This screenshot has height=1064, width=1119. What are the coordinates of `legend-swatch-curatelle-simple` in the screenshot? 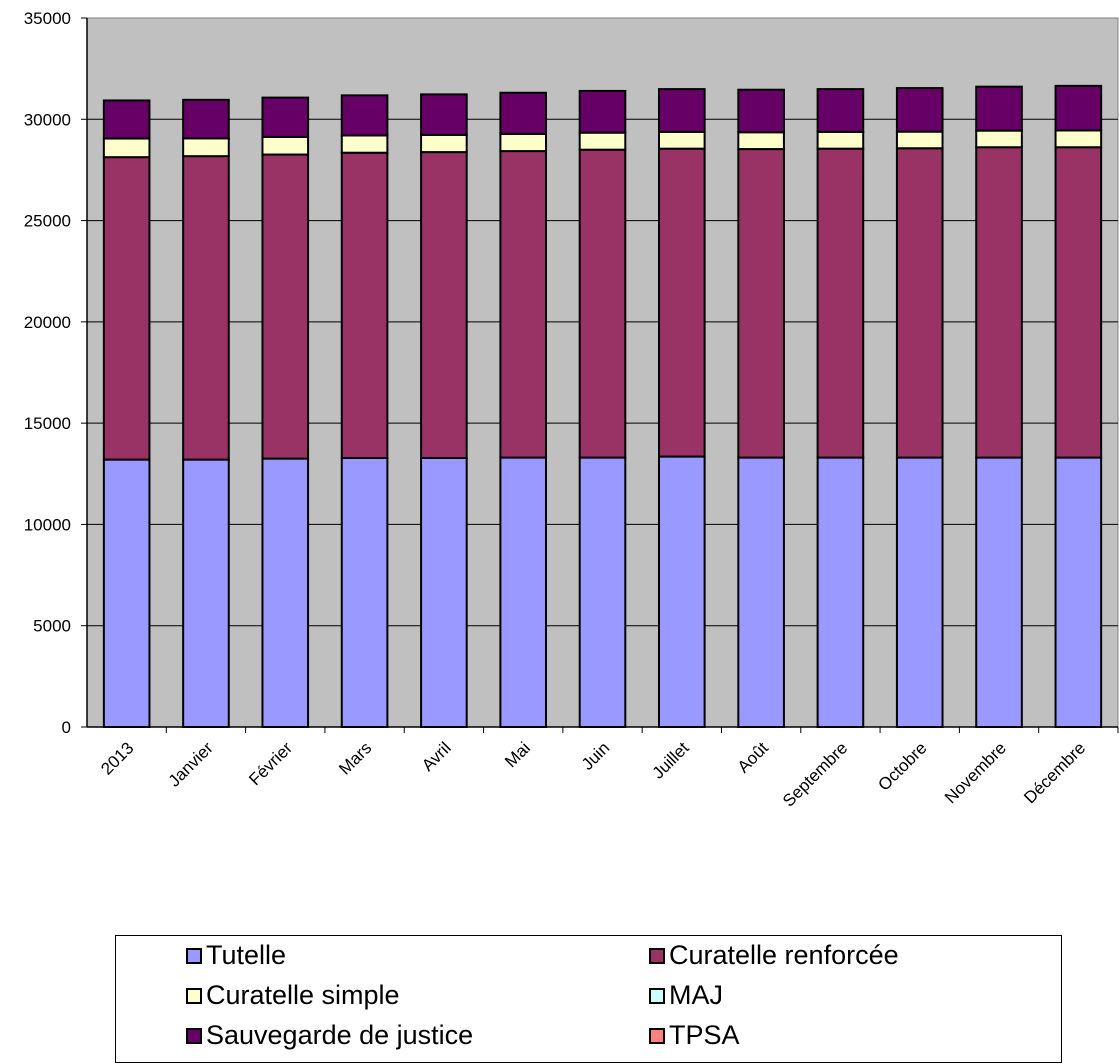 It's located at (194, 995).